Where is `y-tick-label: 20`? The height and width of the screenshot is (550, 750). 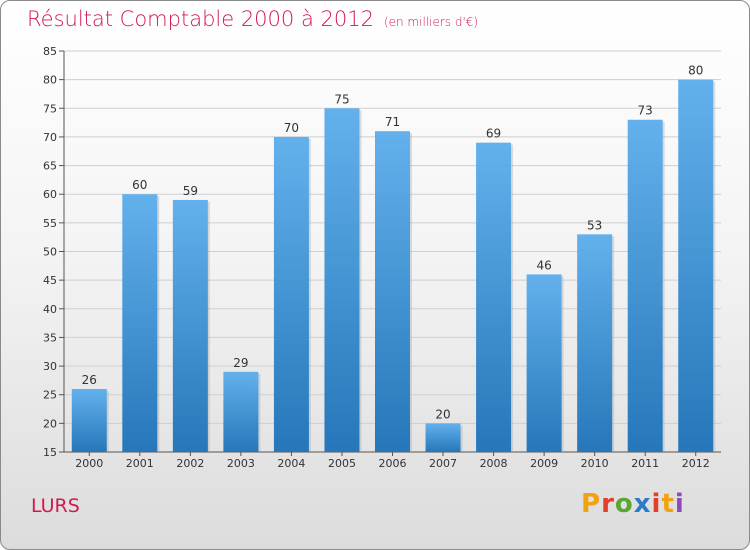
y-tick-label: 20 is located at coordinates (50, 423).